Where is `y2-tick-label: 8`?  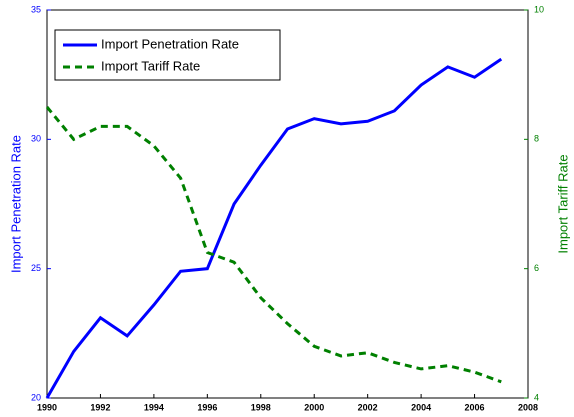
y2-tick-label: 8 is located at coordinates (536, 139).